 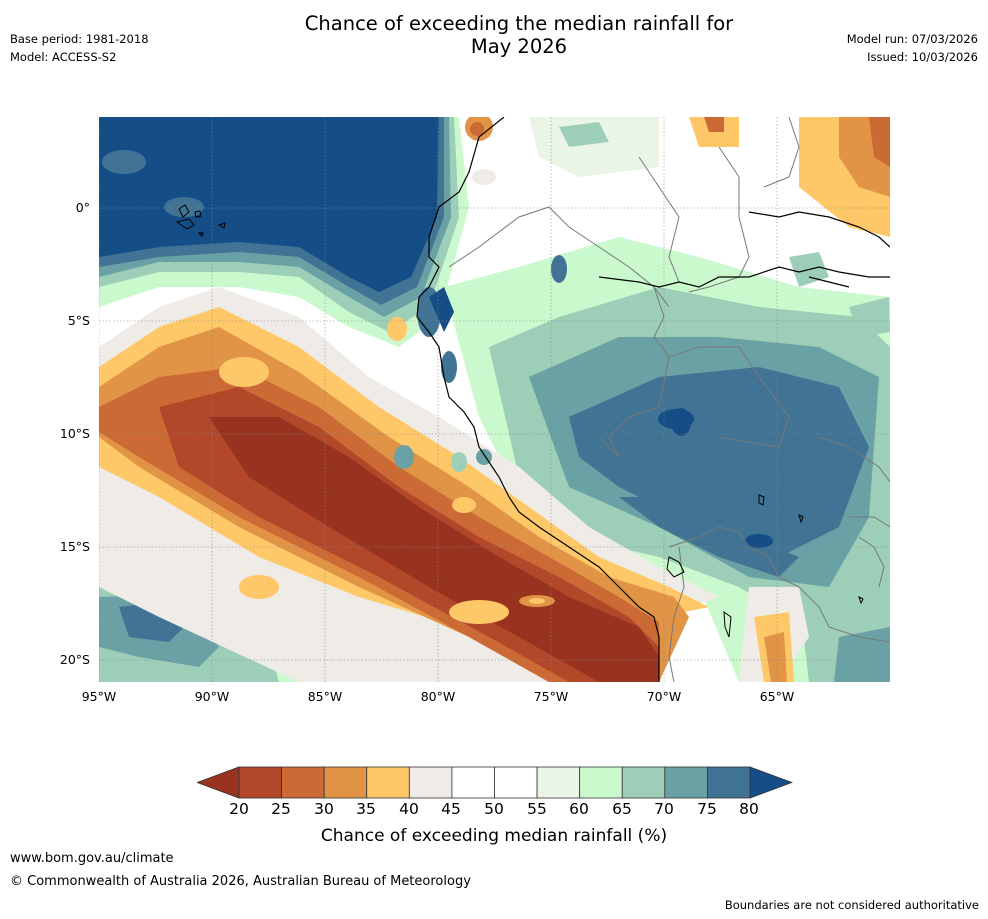 I want to click on meta-right: Model run: 07/03/2026 Issued: 10/03/2026, so click(x=912, y=48).